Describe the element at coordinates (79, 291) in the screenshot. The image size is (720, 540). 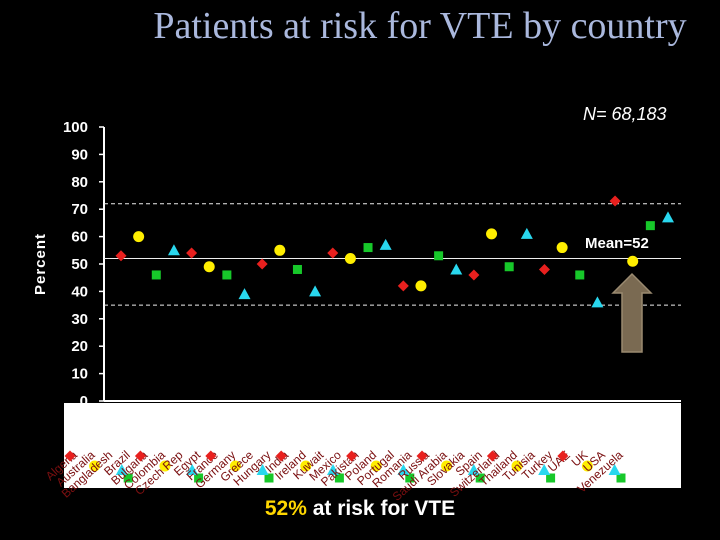
I see `y-tick-label: 40` at that location.